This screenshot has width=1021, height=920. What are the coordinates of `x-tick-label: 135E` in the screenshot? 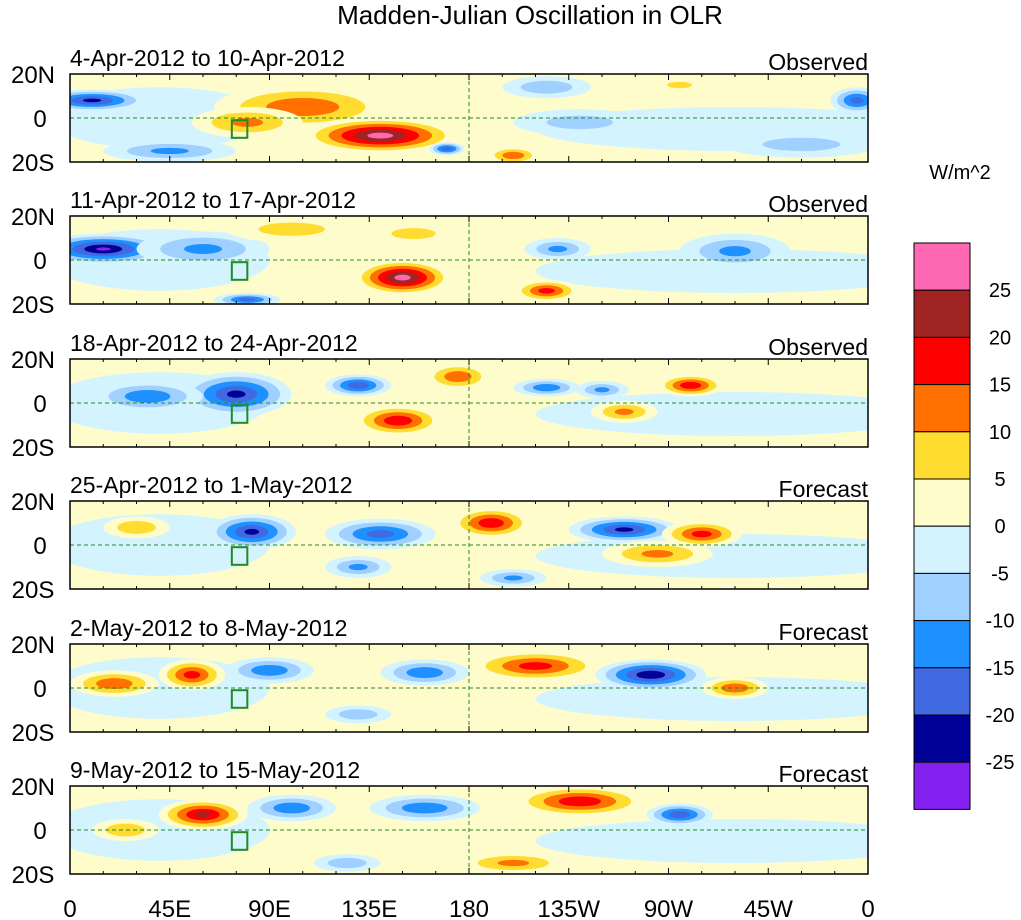 It's located at (369, 908).